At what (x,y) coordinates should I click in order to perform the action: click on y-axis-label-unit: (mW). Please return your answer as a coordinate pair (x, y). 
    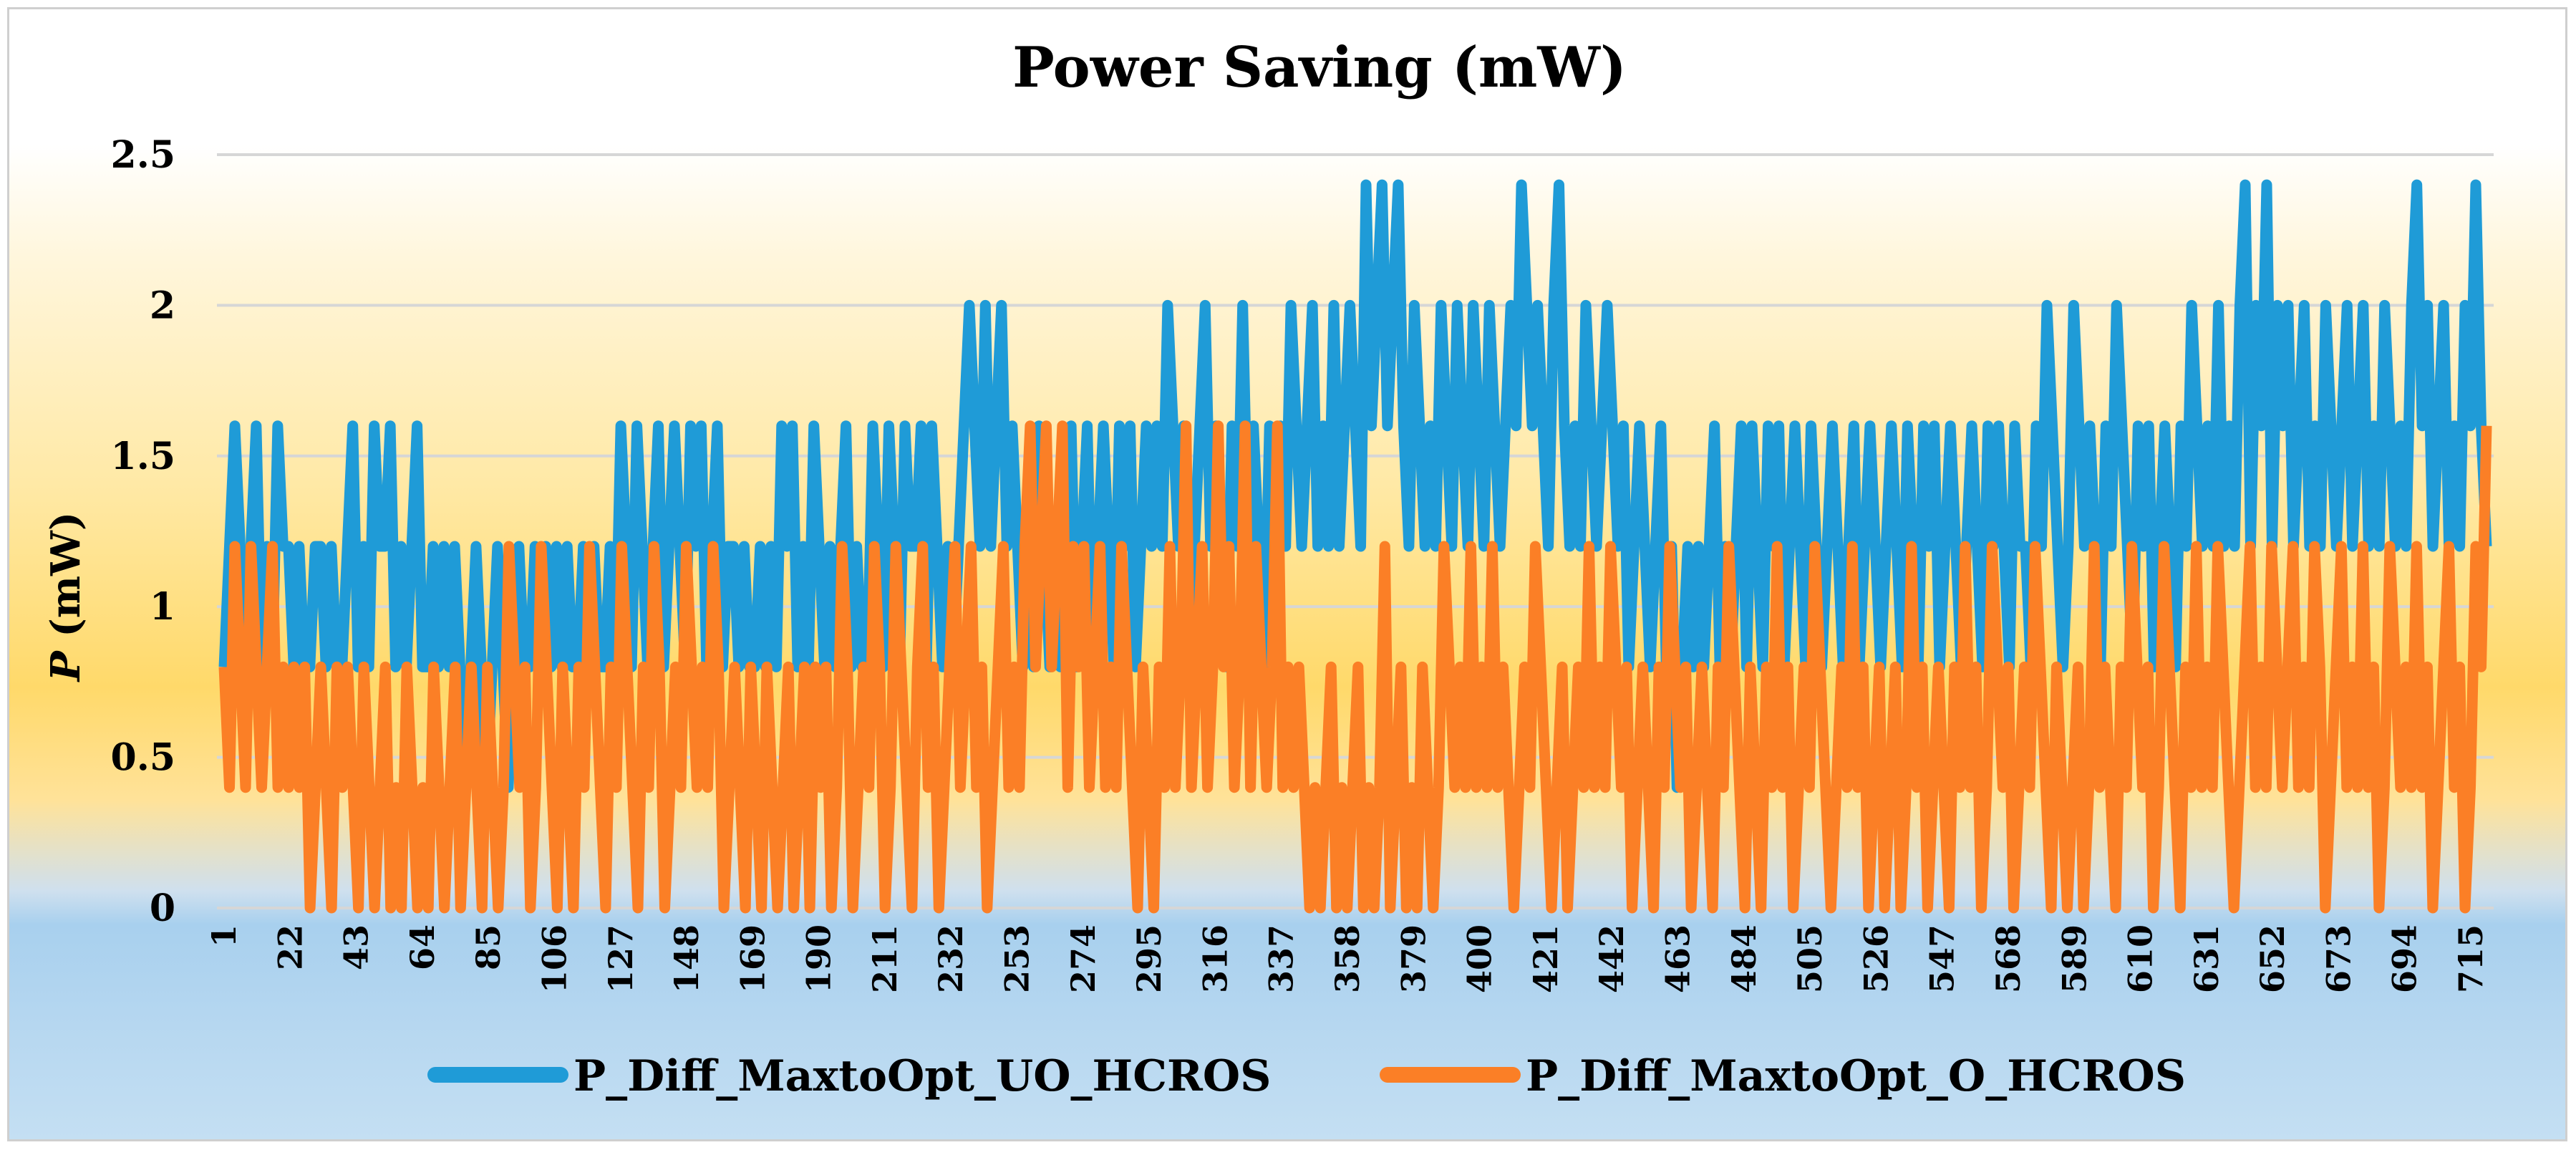
    Looking at the image, I should click on (65, 582).